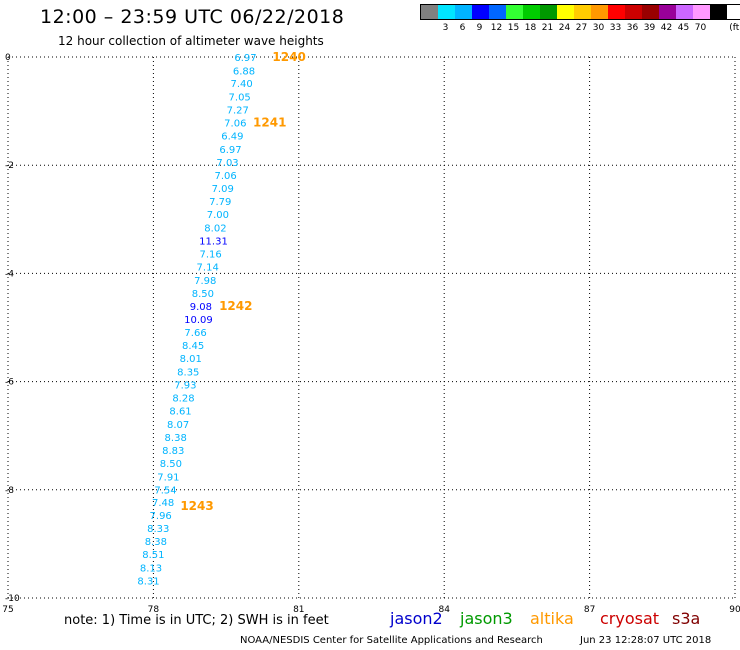 The image size is (740, 650). I want to click on pass-time-label: 1240, so click(288, 57).